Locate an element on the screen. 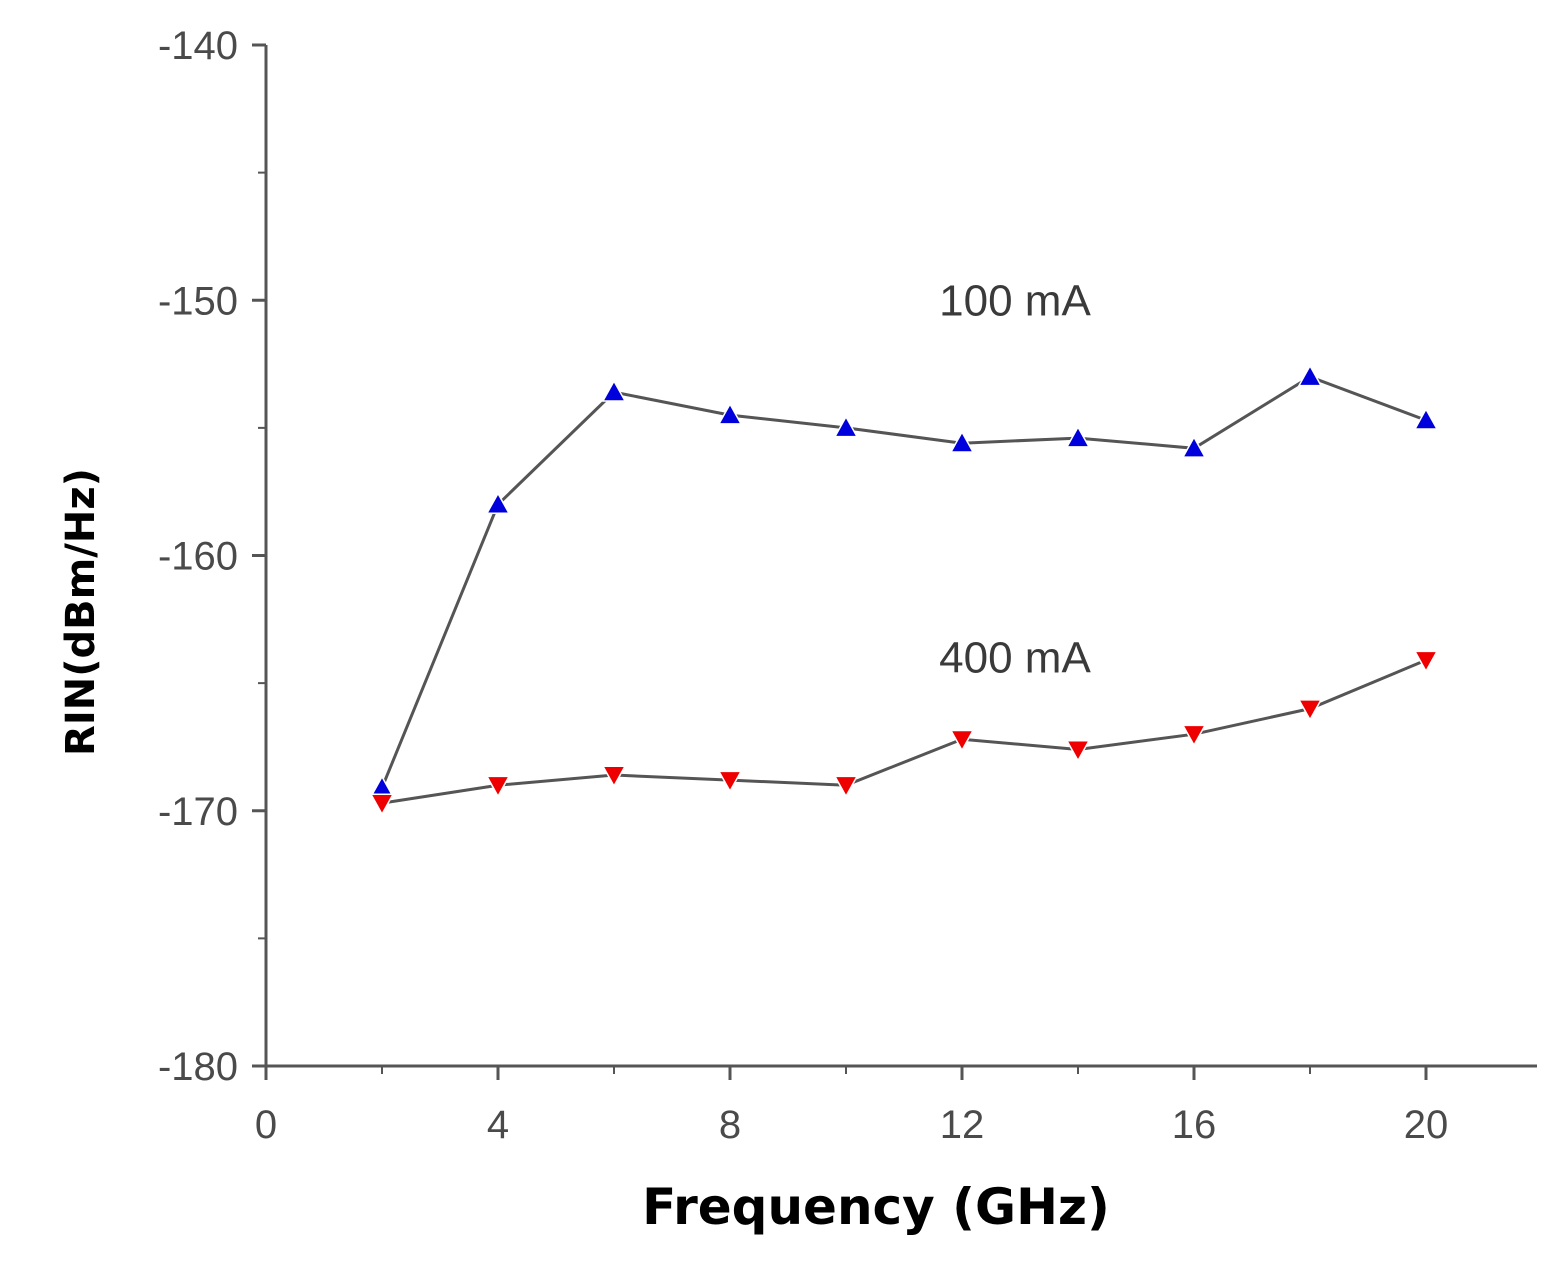  y-tick-label: -140 is located at coordinates (198, 46).